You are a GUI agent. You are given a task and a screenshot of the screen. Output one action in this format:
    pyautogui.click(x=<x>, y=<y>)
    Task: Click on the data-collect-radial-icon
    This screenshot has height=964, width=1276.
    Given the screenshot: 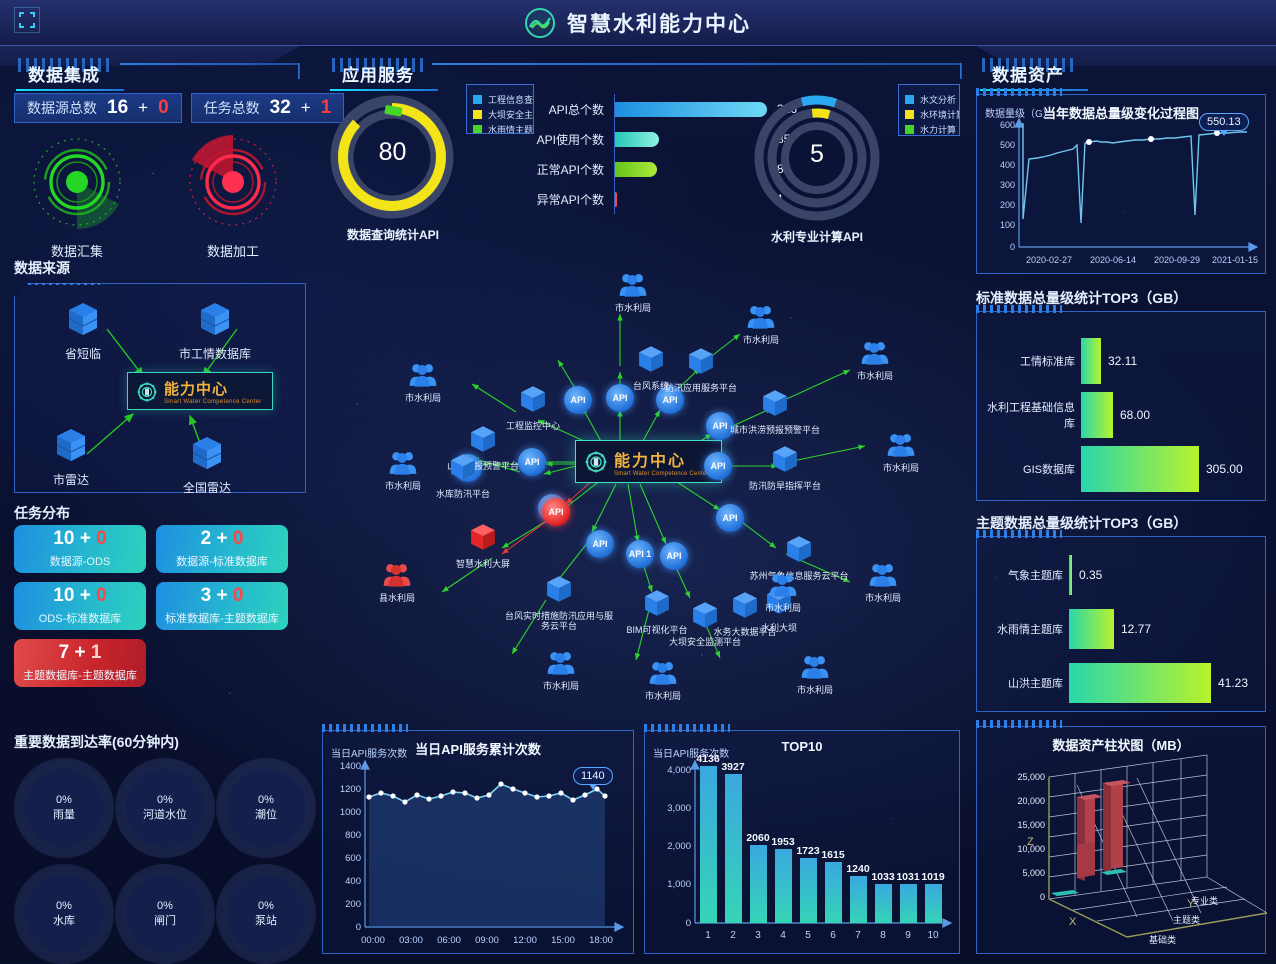 What is the action you would take?
    pyautogui.click(x=77, y=184)
    